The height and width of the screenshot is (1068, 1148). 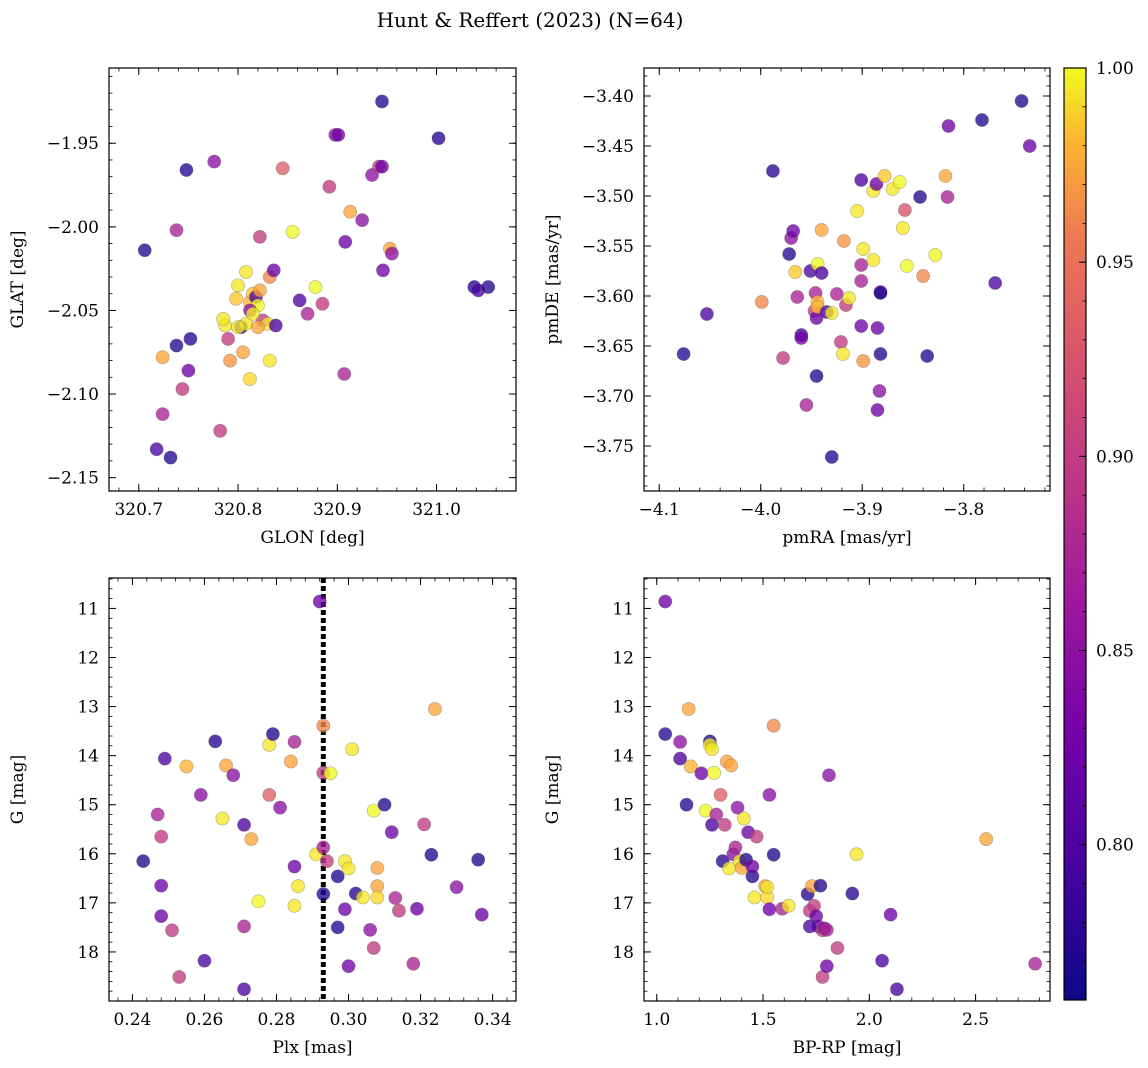 I want to click on colorbar-tick-label: 0.80, so click(x=1115, y=846).